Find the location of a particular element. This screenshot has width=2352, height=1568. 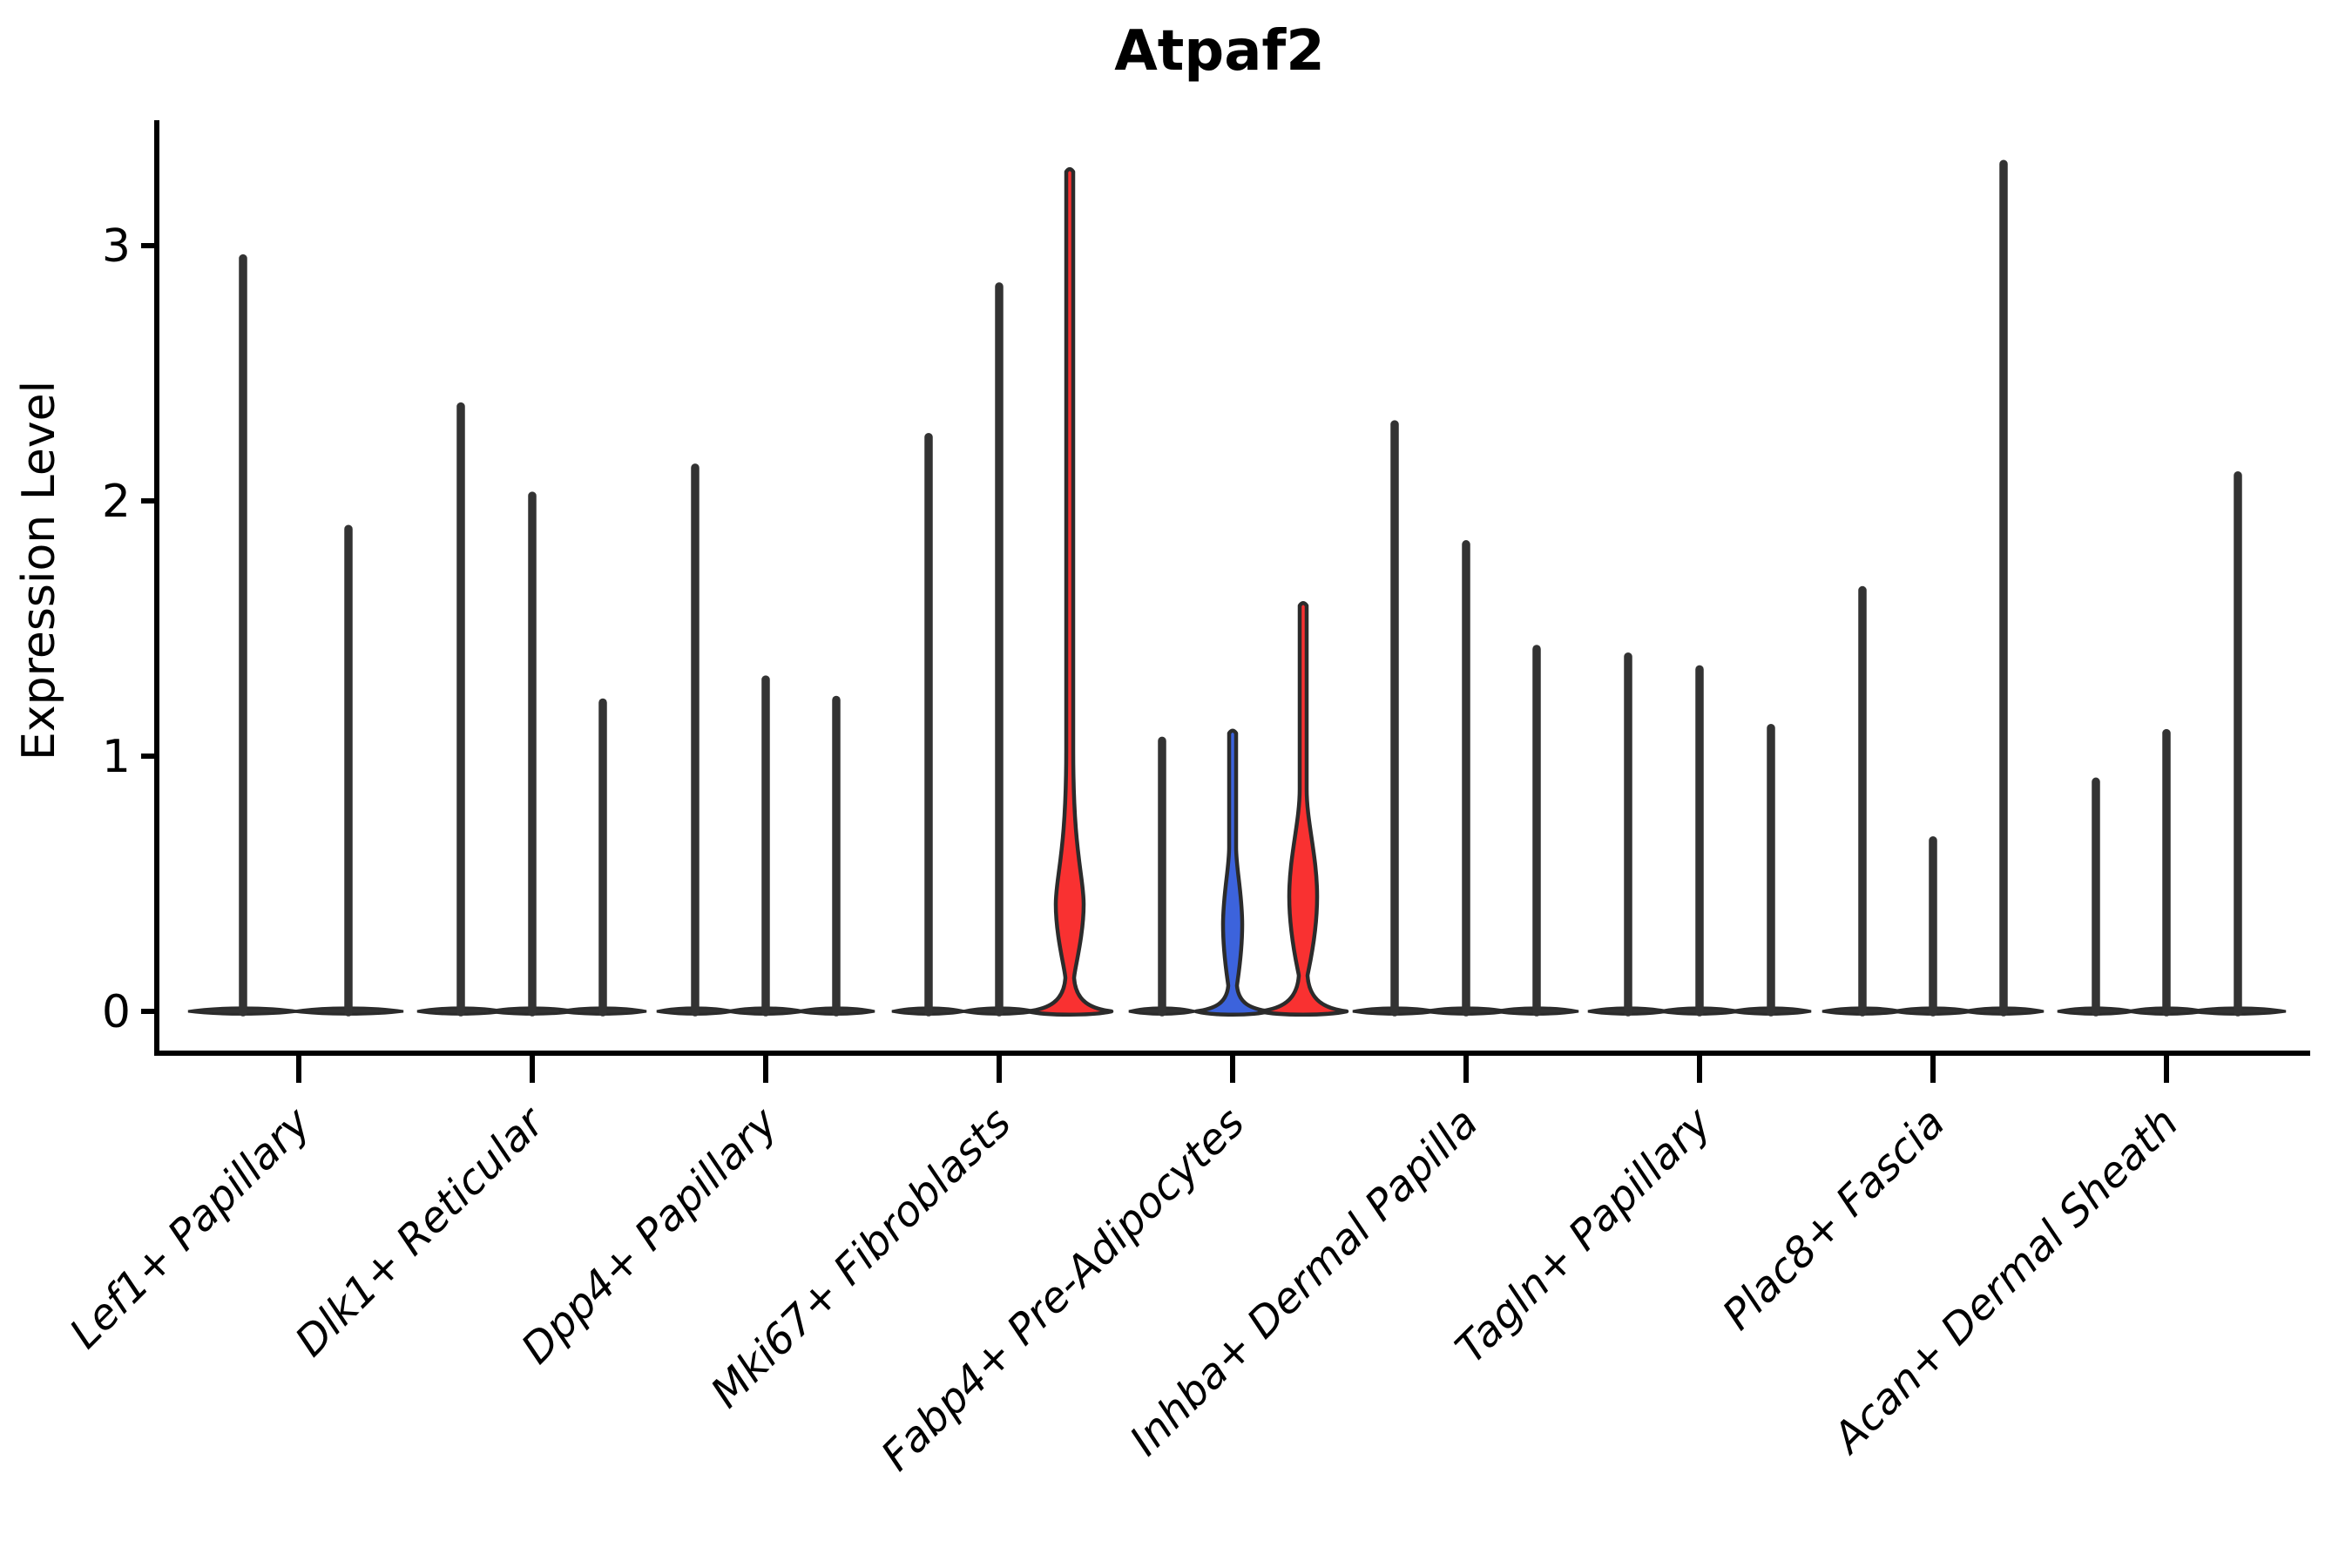

y-axis-label: Expression Level is located at coordinates (39, 570).